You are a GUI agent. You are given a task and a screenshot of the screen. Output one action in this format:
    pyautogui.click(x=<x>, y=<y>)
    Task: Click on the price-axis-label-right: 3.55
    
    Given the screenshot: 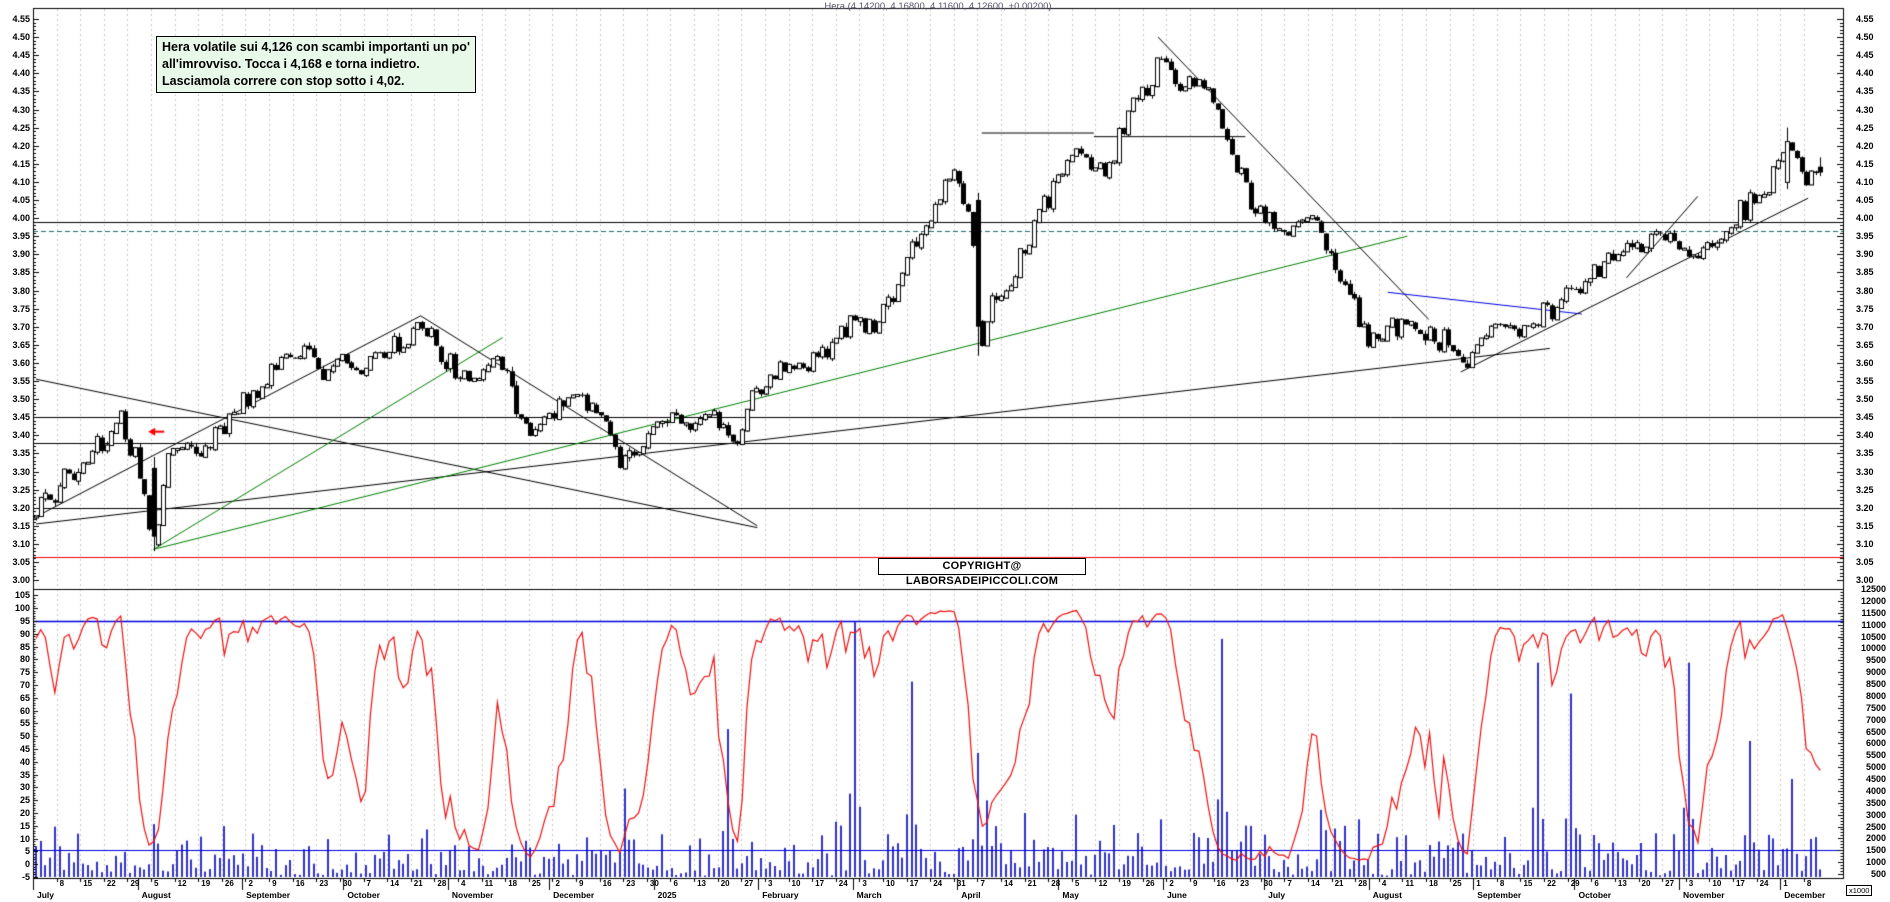 What is the action you would take?
    pyautogui.click(x=1865, y=381)
    